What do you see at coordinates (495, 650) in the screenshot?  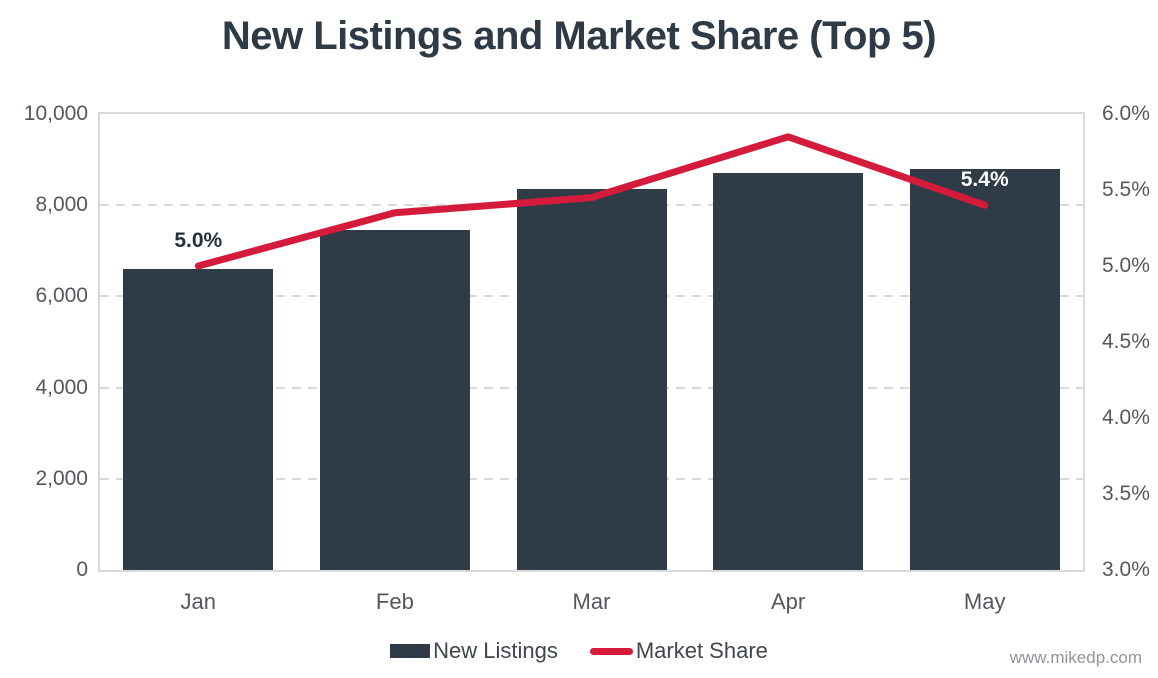 I see `legend-label: New Listings` at bounding box center [495, 650].